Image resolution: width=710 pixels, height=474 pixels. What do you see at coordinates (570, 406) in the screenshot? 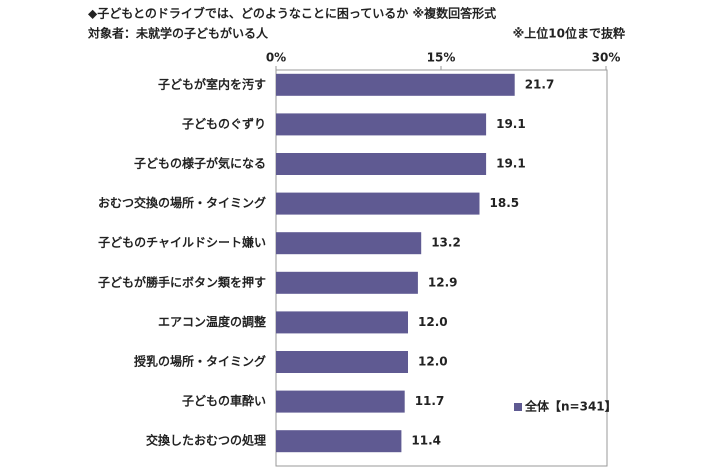
I see `legend-label: 全体【n=341】` at bounding box center [570, 406].